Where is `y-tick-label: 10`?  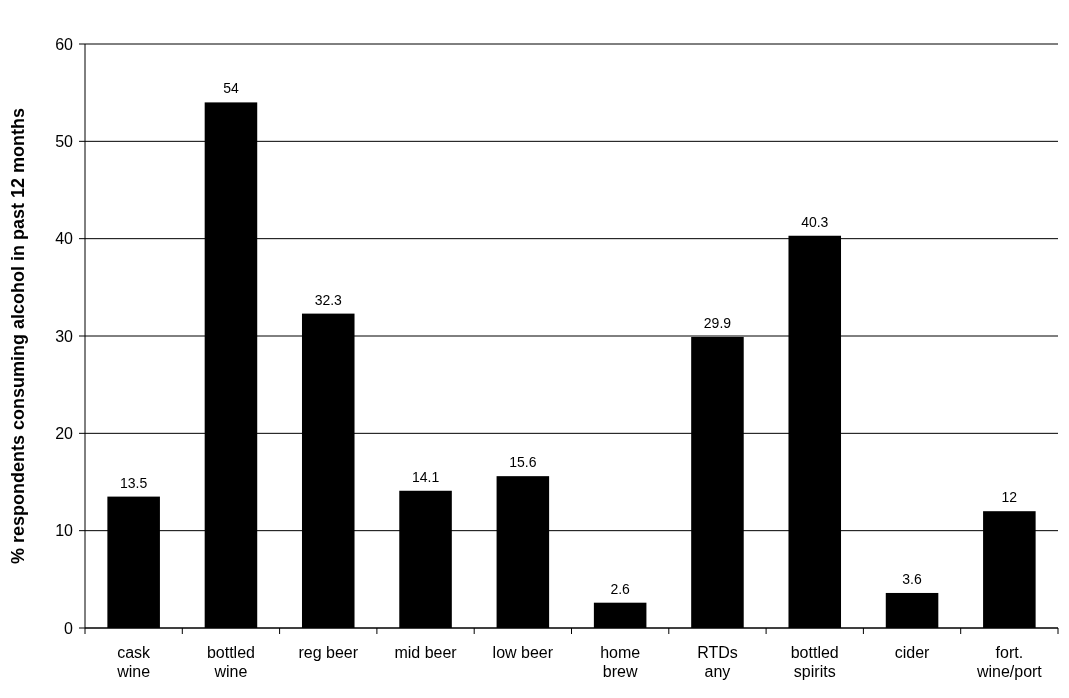 y-tick-label: 10 is located at coordinates (64, 531).